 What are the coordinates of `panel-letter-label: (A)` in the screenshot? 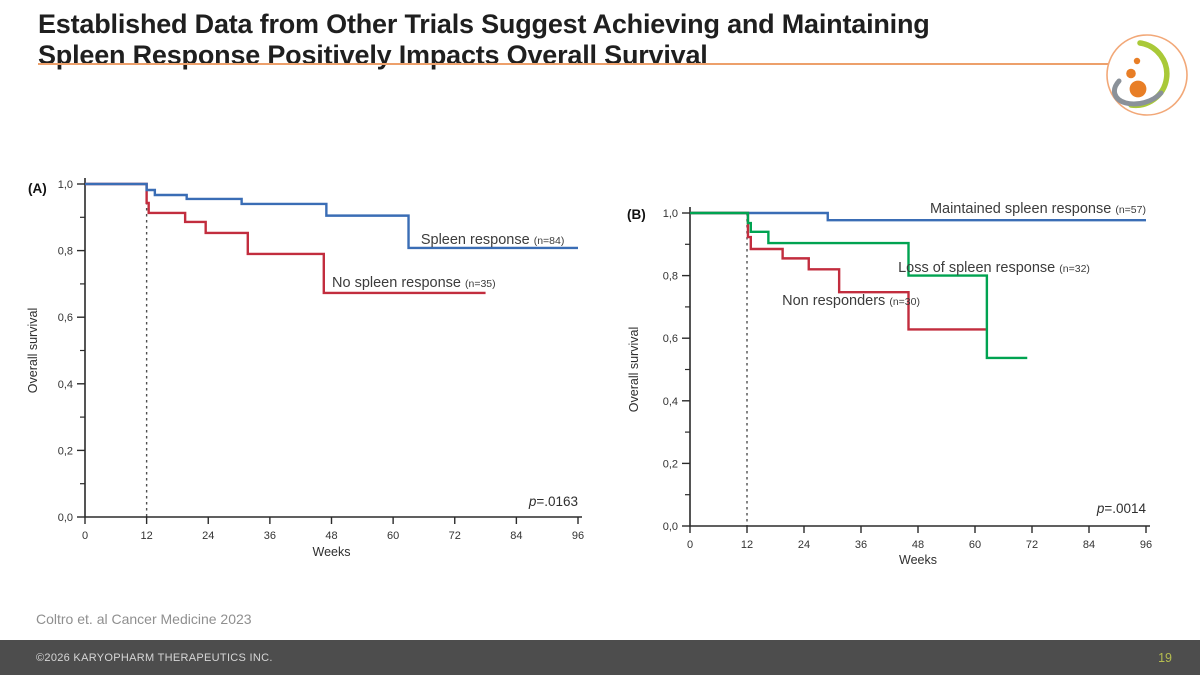 It's located at (37, 188).